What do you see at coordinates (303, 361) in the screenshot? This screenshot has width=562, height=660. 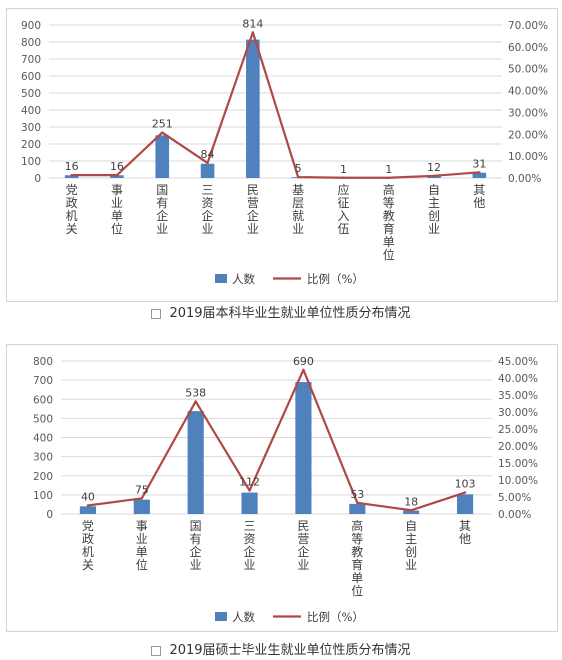 I see `bar-data-label: 690` at bounding box center [303, 361].